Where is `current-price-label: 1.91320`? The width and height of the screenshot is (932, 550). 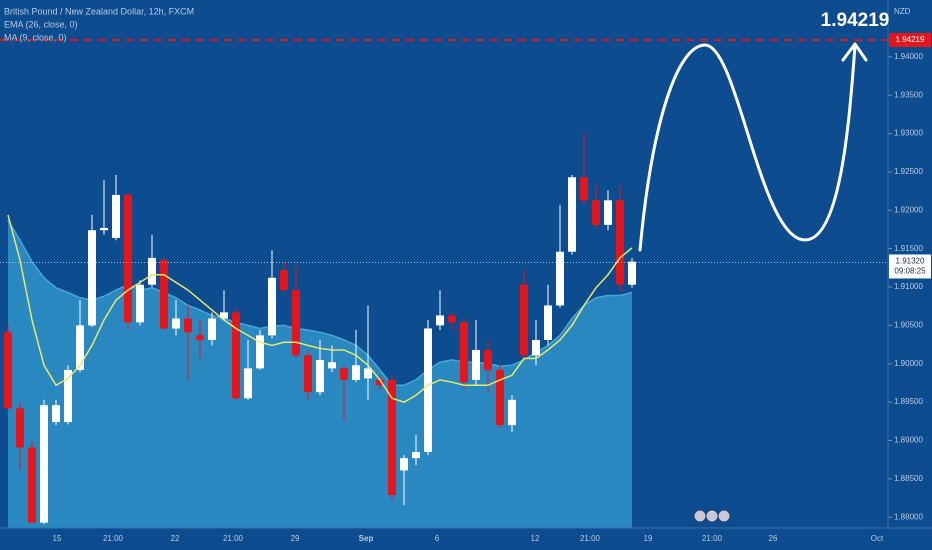 current-price-label: 1.91320 is located at coordinates (910, 261).